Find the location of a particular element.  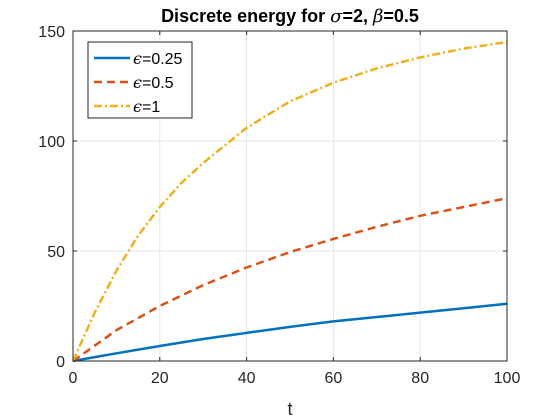

chart-title: Discrete energy for σ=2, β=0.5 is located at coordinates (290, 16).